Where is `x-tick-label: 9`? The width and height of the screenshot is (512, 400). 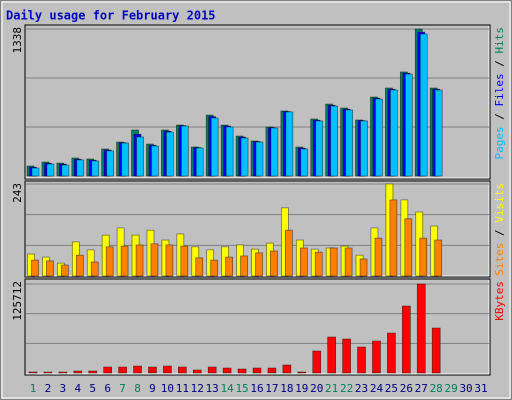 x-tick-label: 9 is located at coordinates (152, 388).